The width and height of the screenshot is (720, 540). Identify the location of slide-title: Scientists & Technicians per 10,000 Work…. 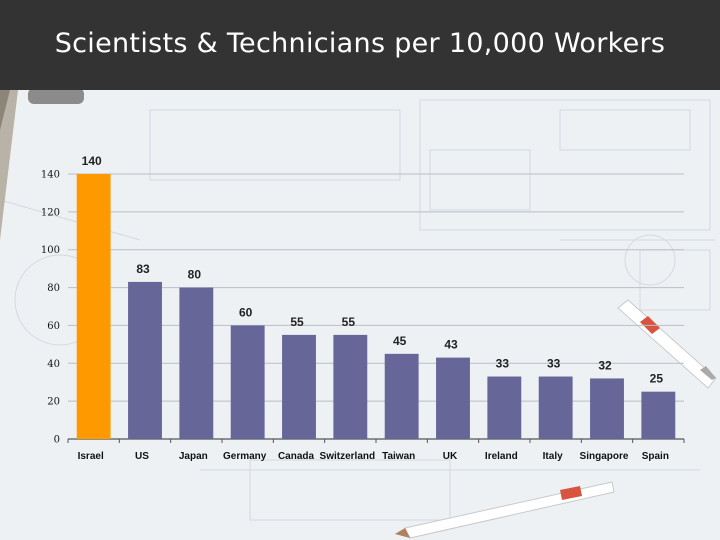
(360, 43).